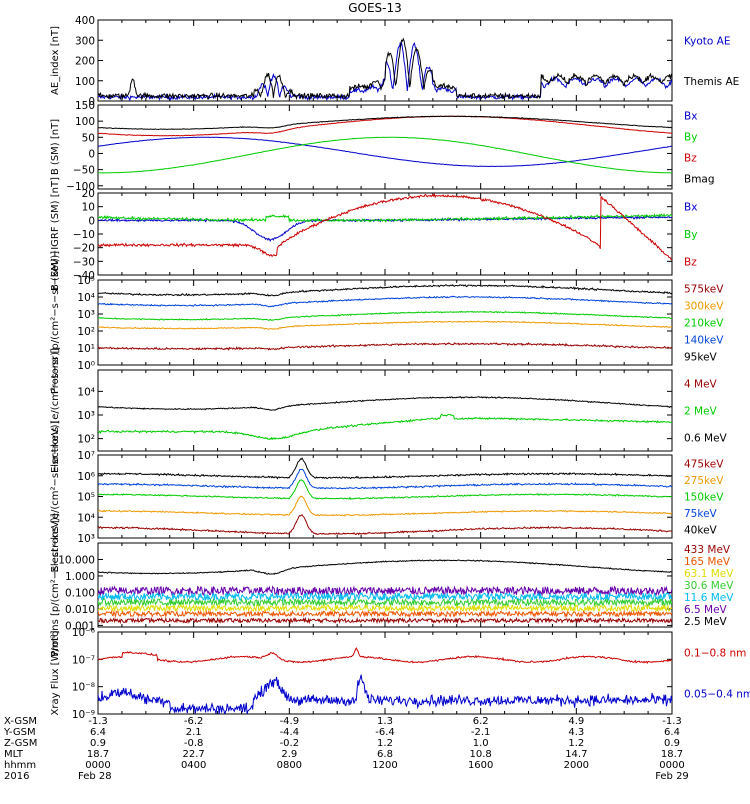 The height and width of the screenshot is (804, 750). I want to click on footer-cell-ygsm: 6.4, so click(672, 732).